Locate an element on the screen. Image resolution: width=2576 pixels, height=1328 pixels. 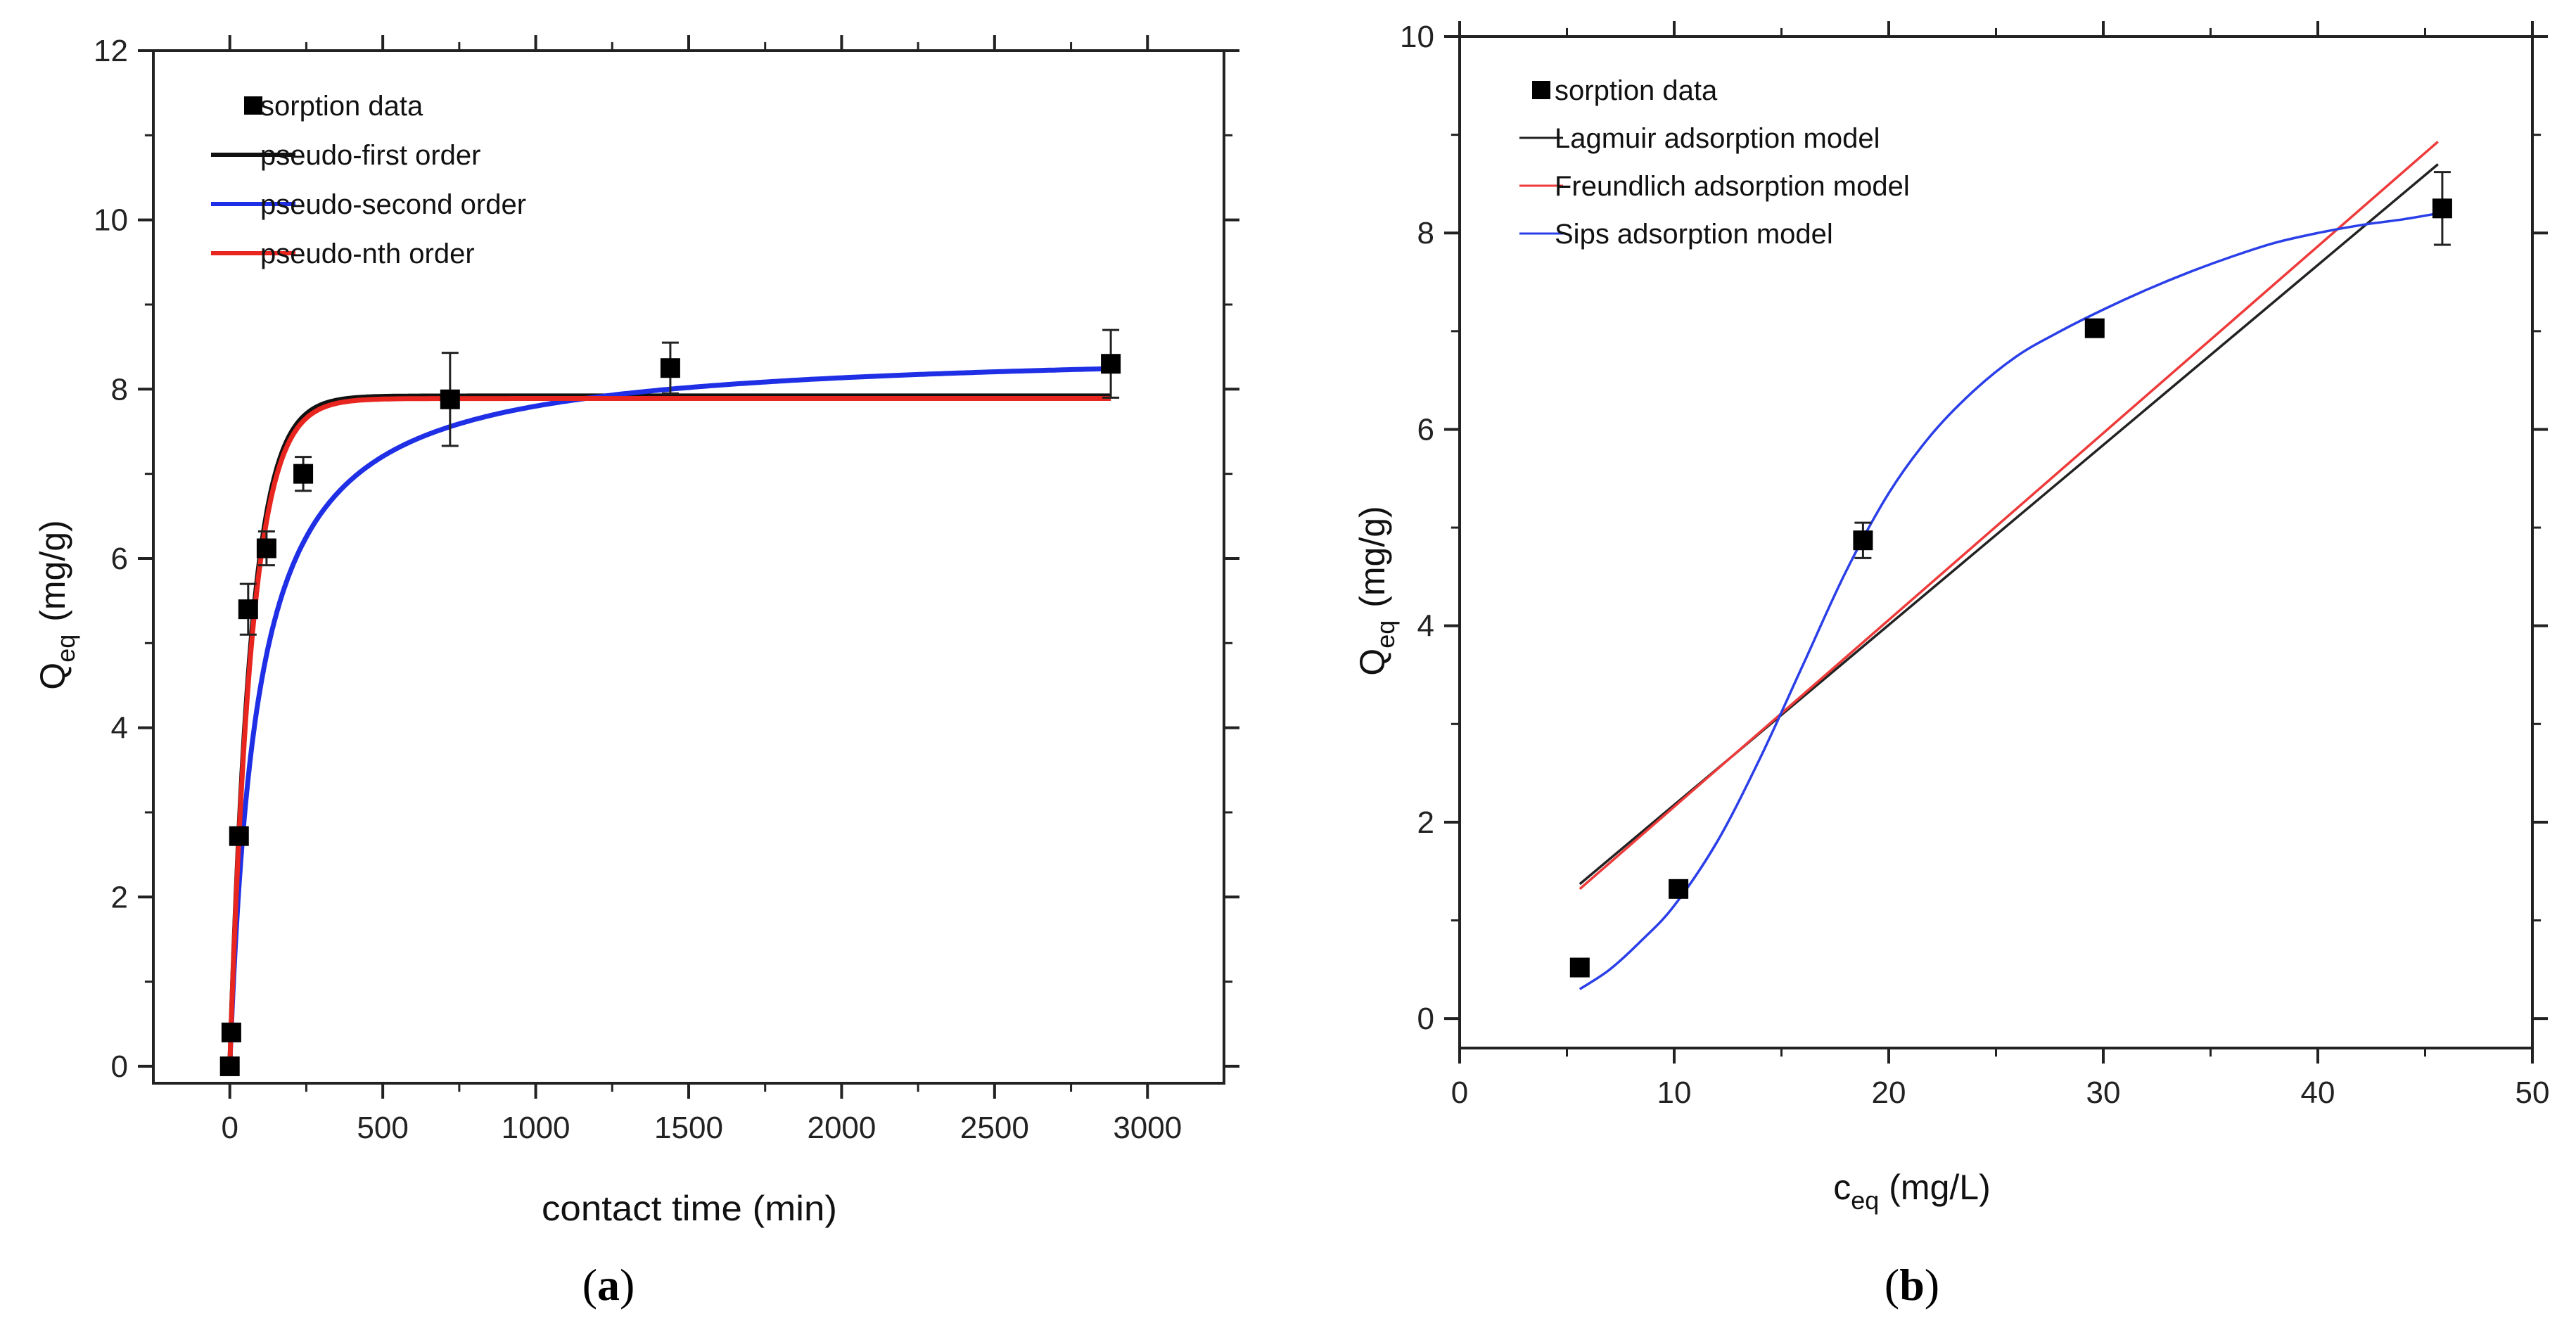
b-x-tick-label: 30 is located at coordinates (2103, 1092).